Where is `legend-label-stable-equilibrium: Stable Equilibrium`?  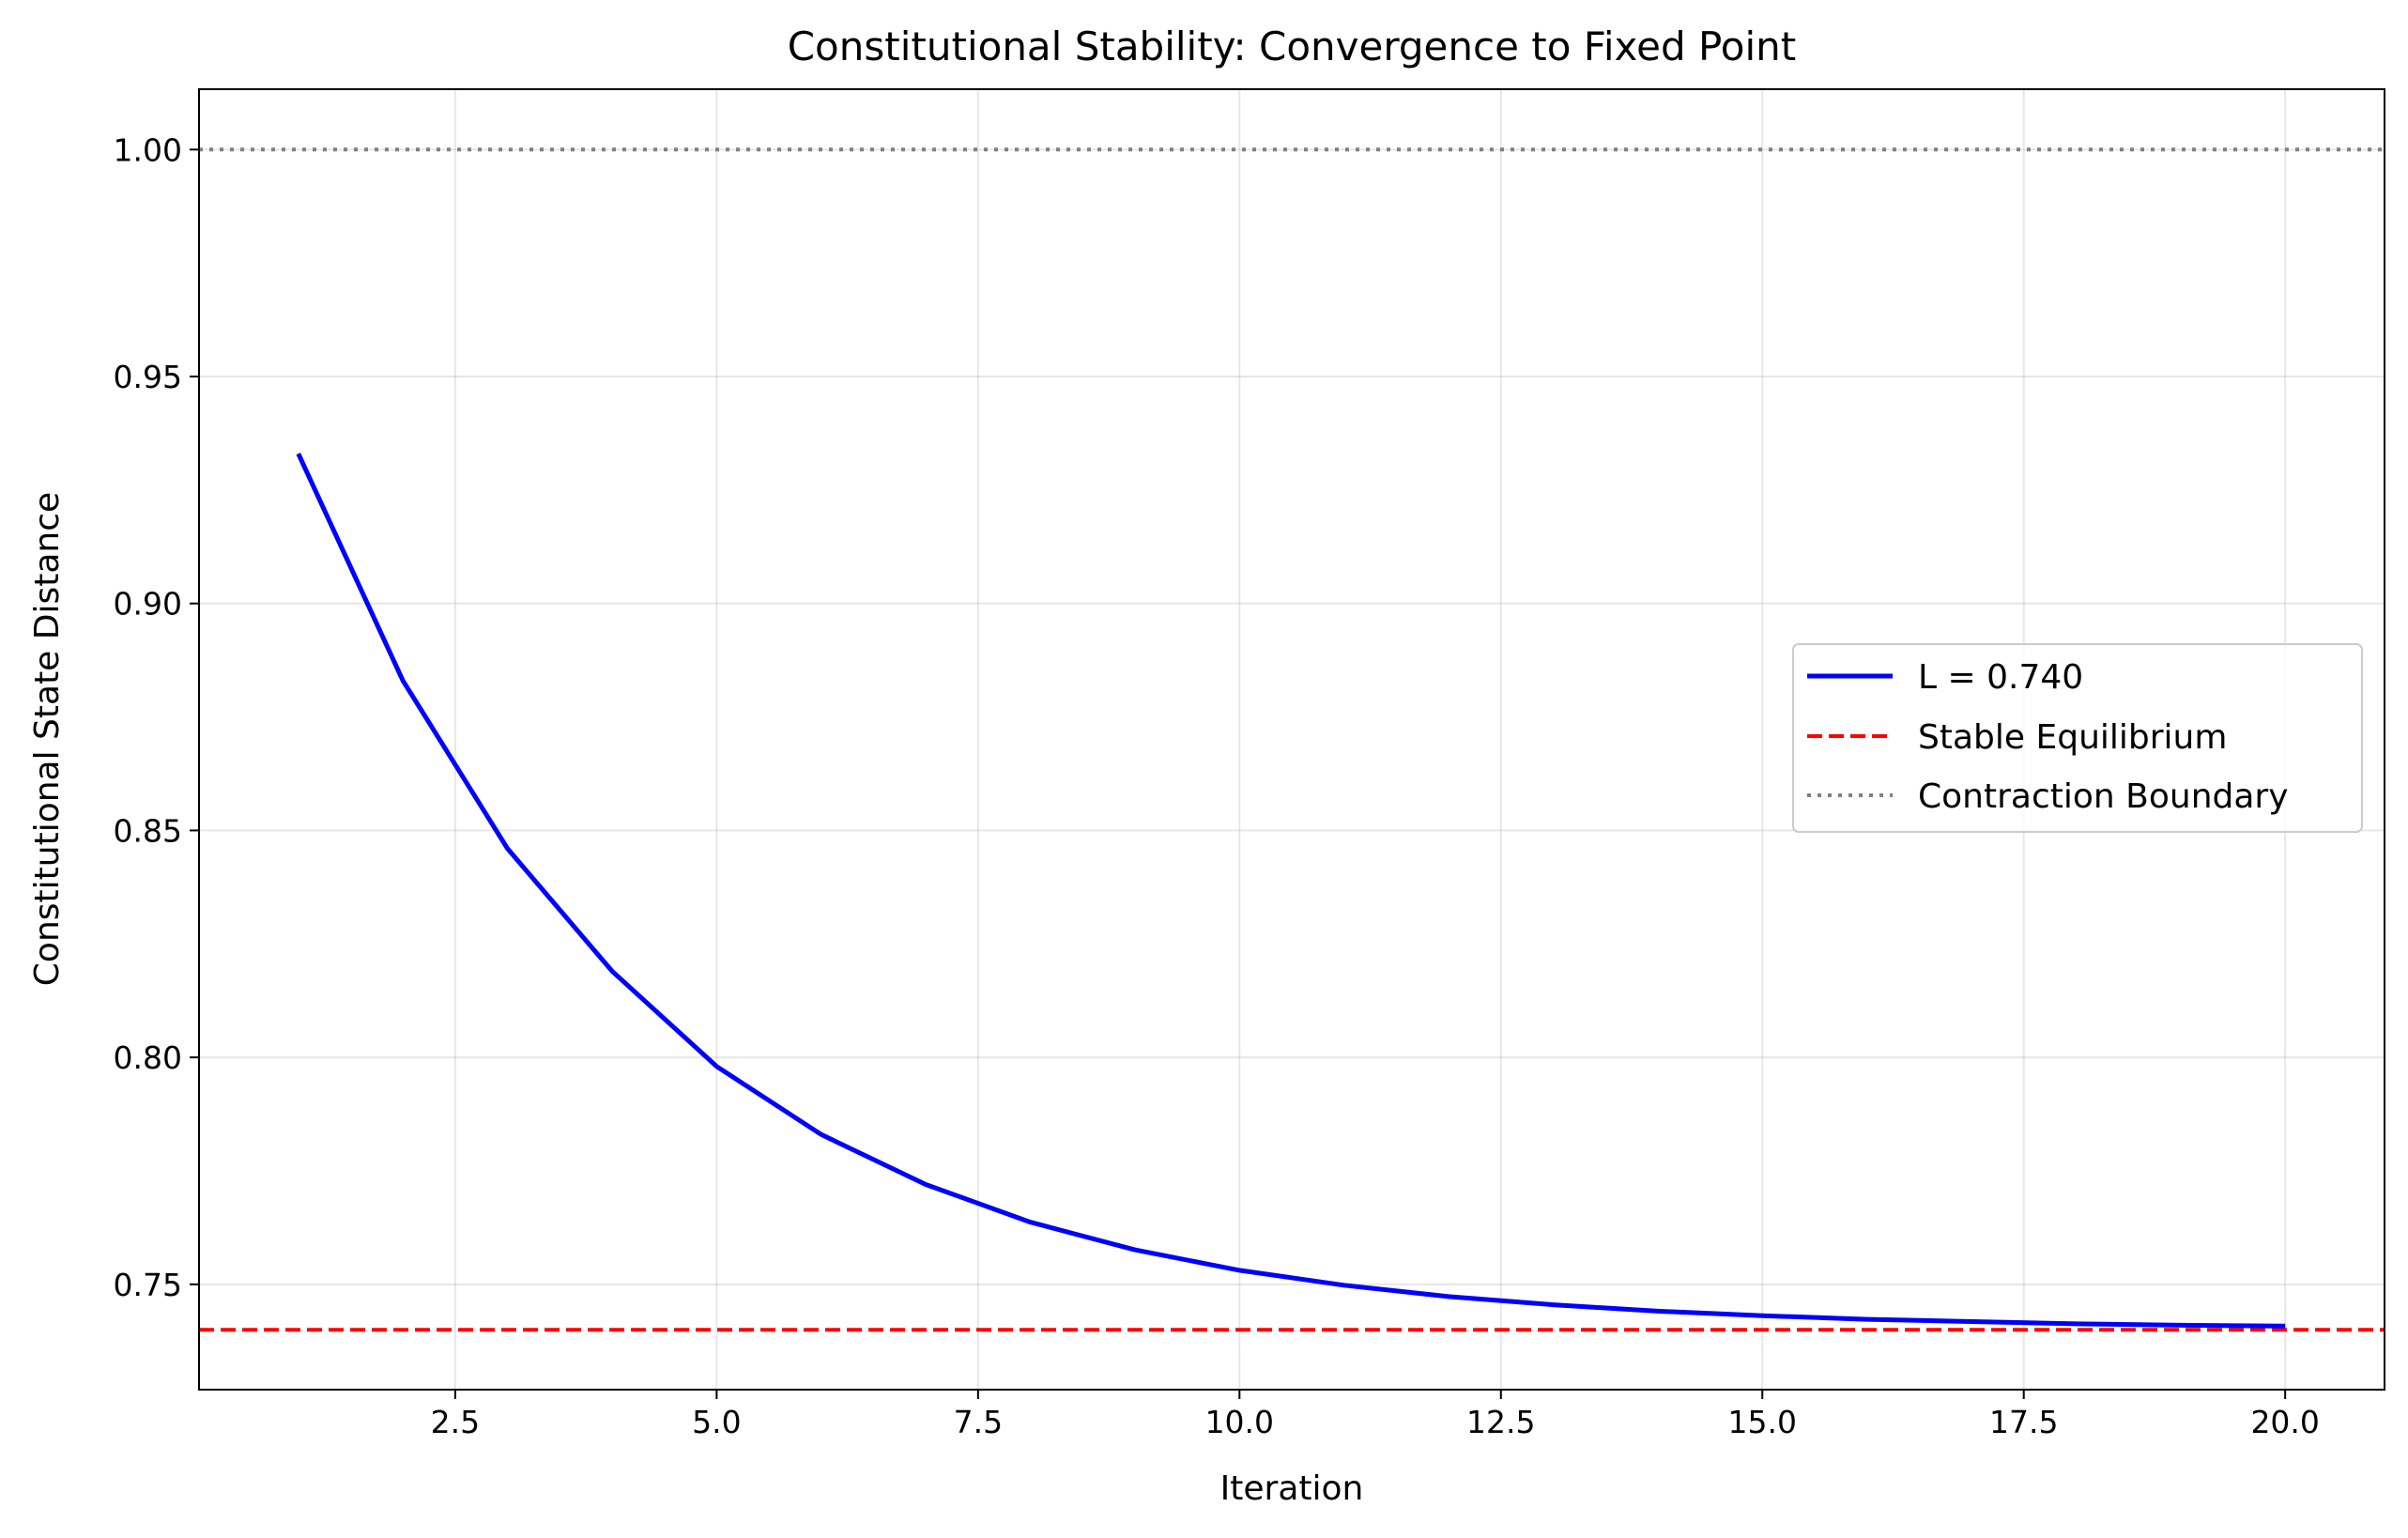
legend-label-stable-equilibrium: Stable Equilibrium is located at coordinates (2072, 737).